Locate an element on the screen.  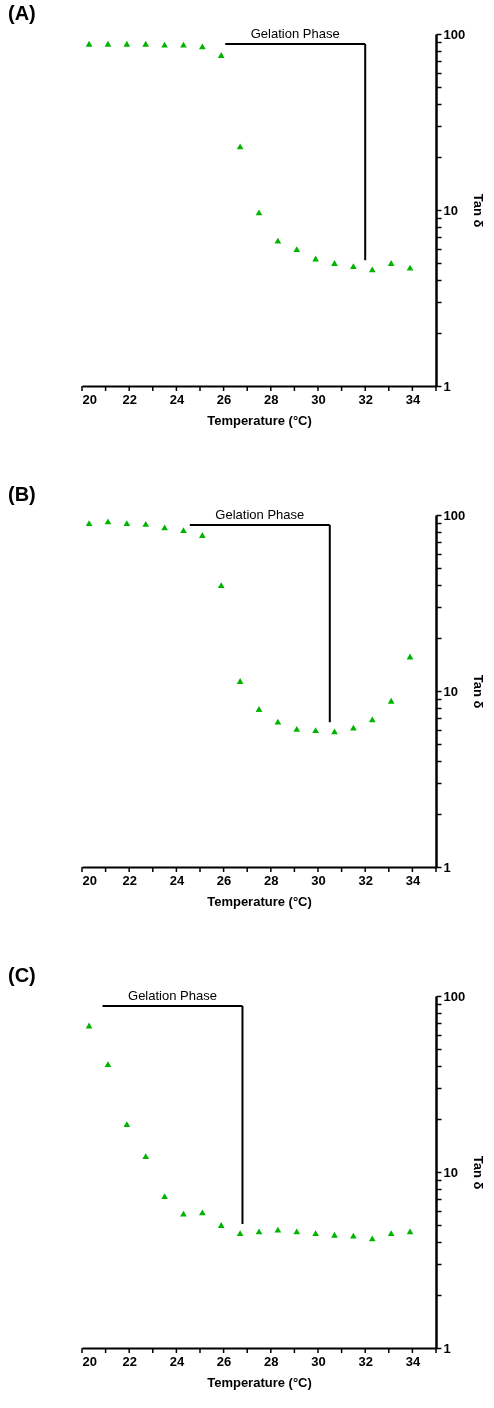
chart-title: (C) is located at coordinates (22, 975).